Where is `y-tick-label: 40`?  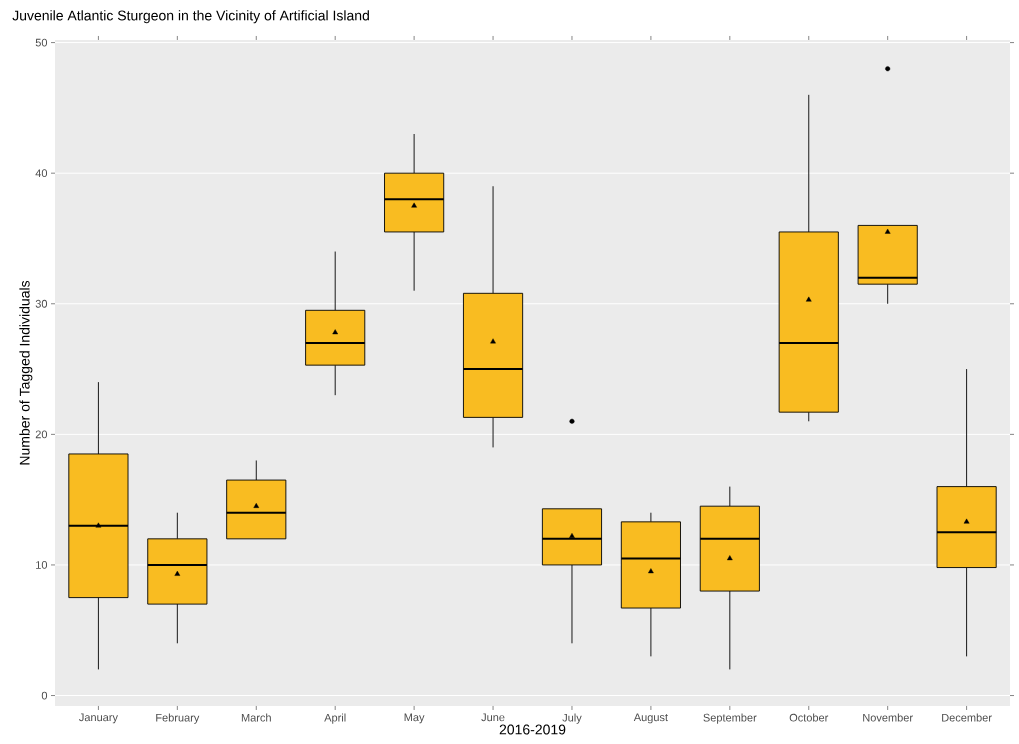
y-tick-label: 40 is located at coordinates (41, 173).